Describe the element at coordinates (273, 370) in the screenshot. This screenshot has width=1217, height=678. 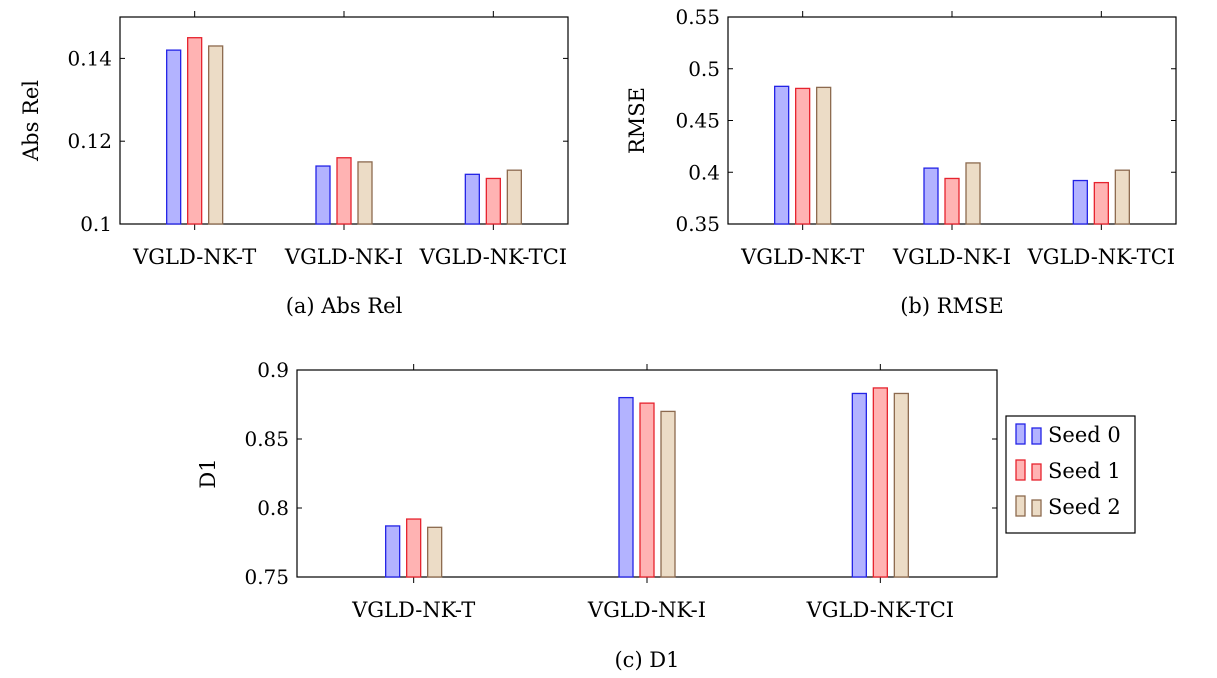
I see `y-tick-label: 0.9` at that location.